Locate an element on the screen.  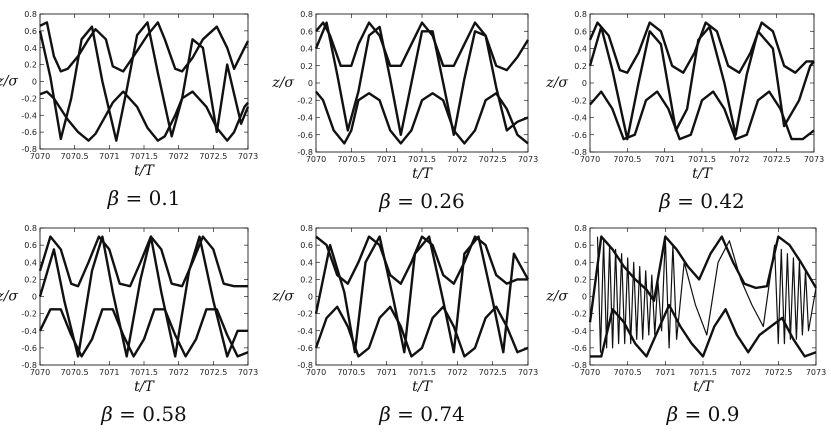
beta-caption: β = 0.1 is located at coordinates (144, 198).